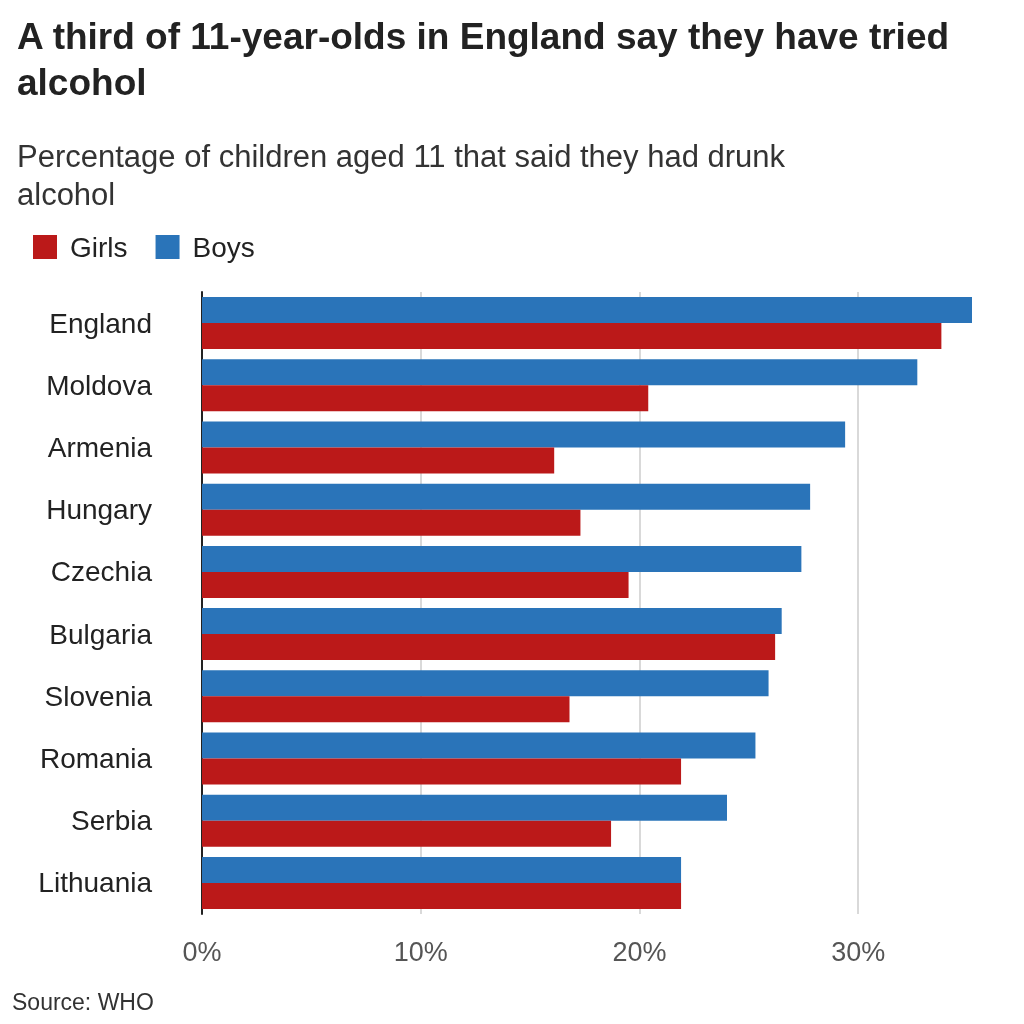  What do you see at coordinates (112, 821) in the screenshot?
I see `y-tick-label: Serbia` at bounding box center [112, 821].